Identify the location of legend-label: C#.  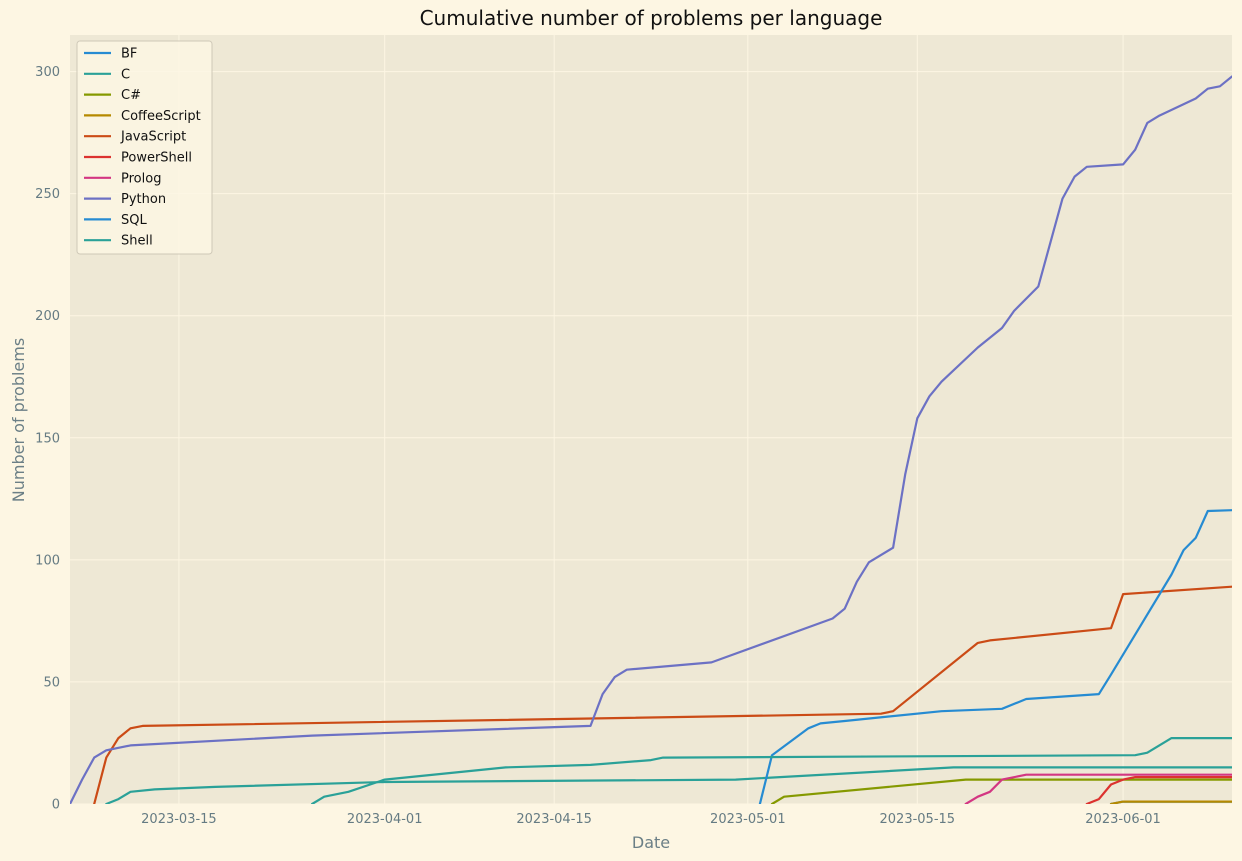
(131, 95).